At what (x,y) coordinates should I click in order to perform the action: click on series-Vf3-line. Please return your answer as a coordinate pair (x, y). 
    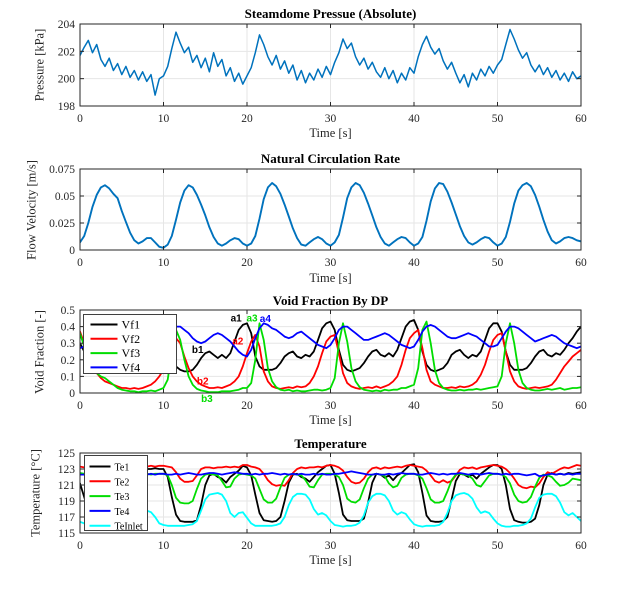
    Looking at the image, I should click on (330, 356).